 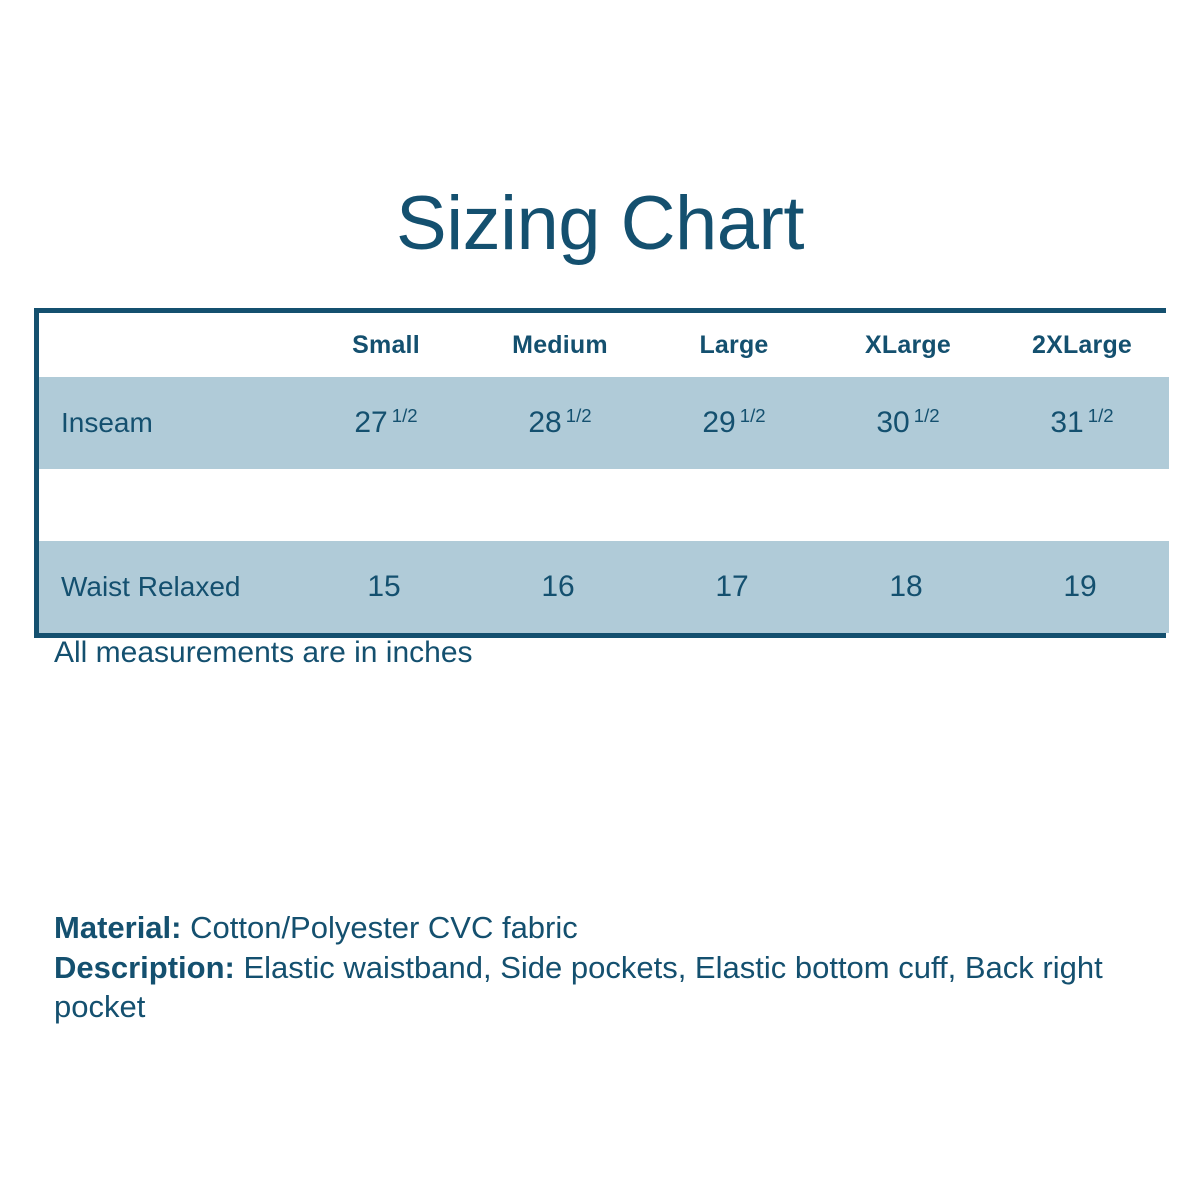 I want to click on cell-inseam-2xlarge: 31 1/2, so click(x=1082, y=423).